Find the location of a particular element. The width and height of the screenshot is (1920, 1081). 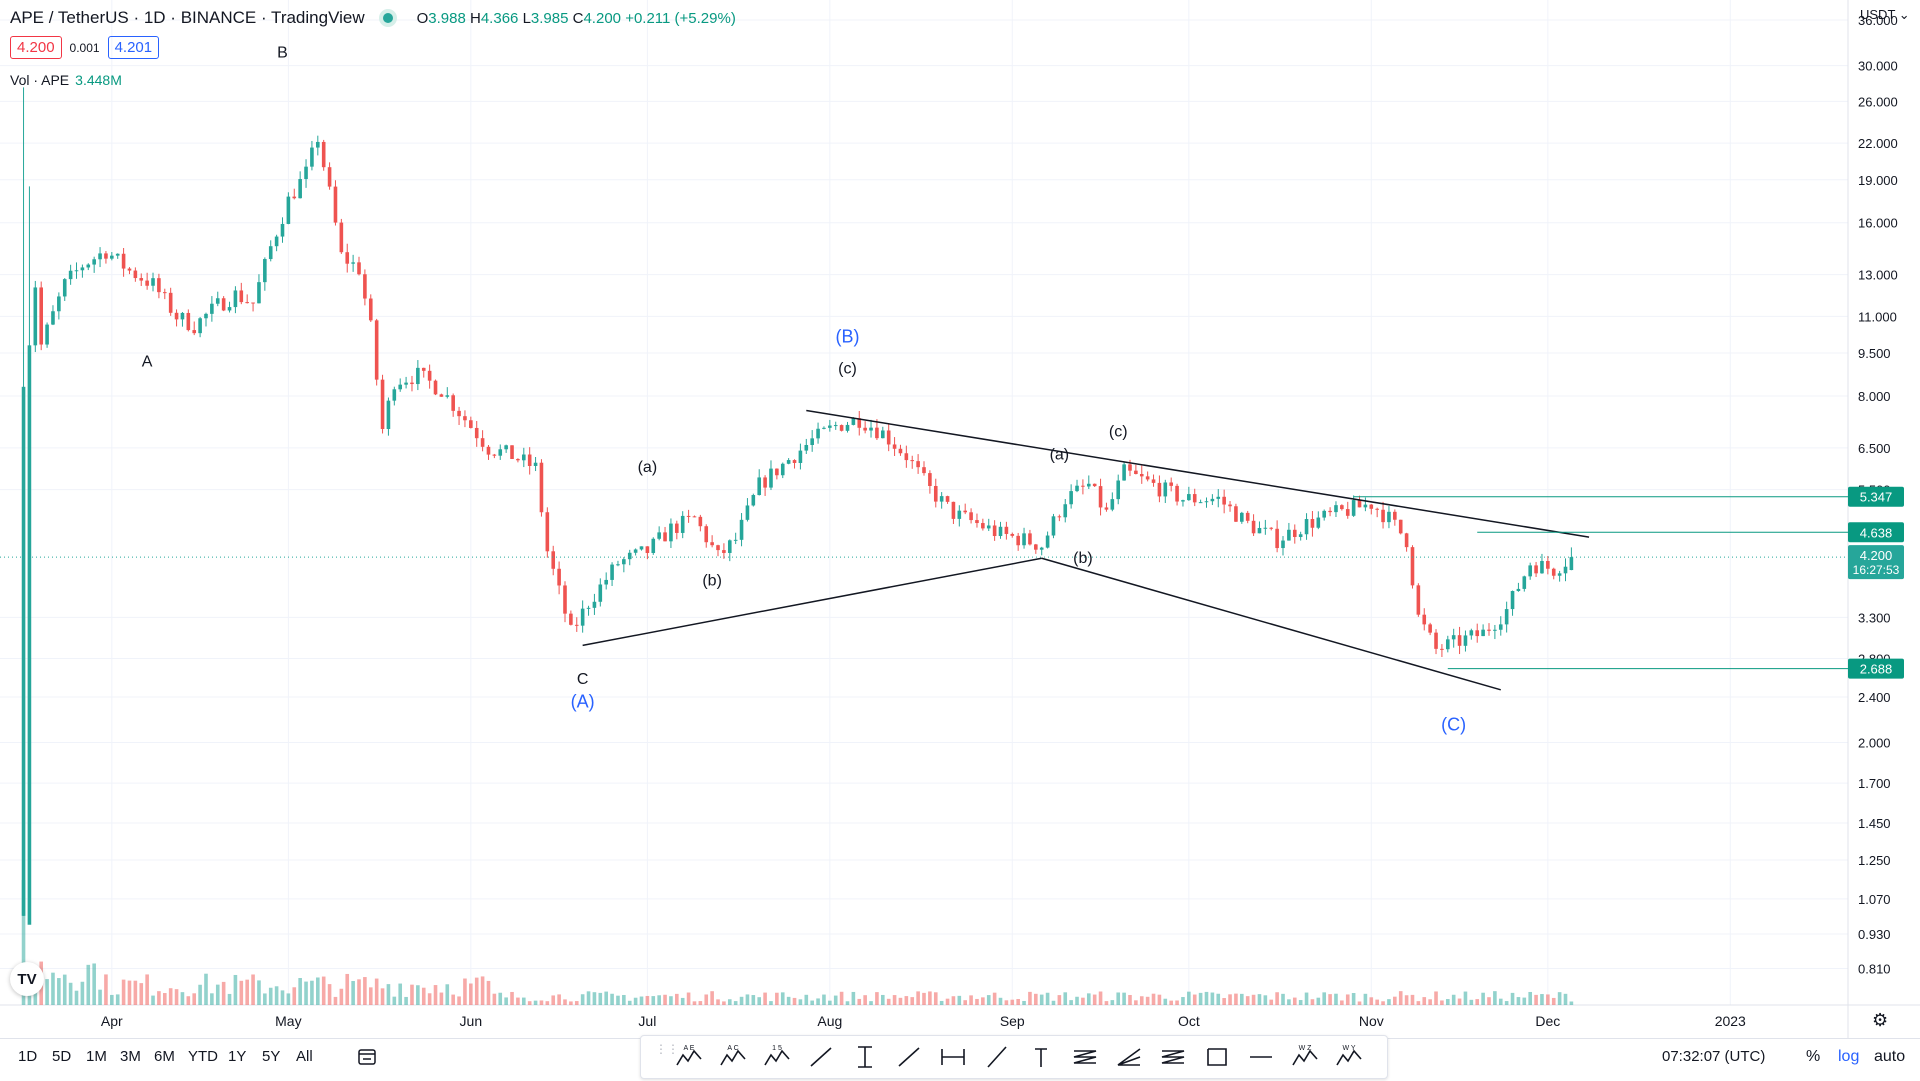

volume-legend: Vol · APE 3.448M is located at coordinates (66, 80).